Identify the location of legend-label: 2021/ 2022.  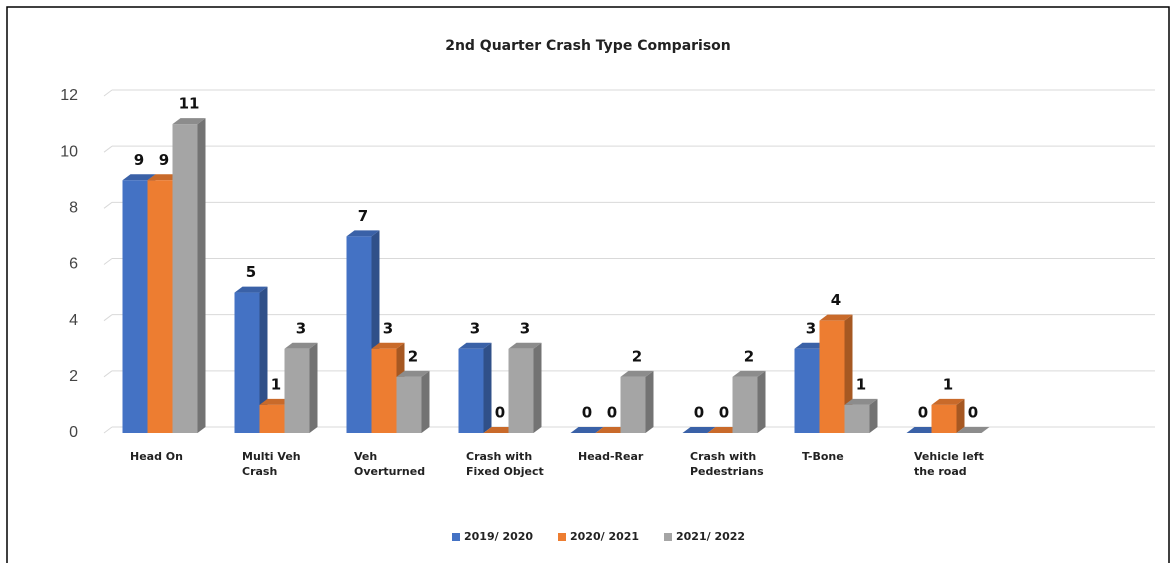
(711, 536).